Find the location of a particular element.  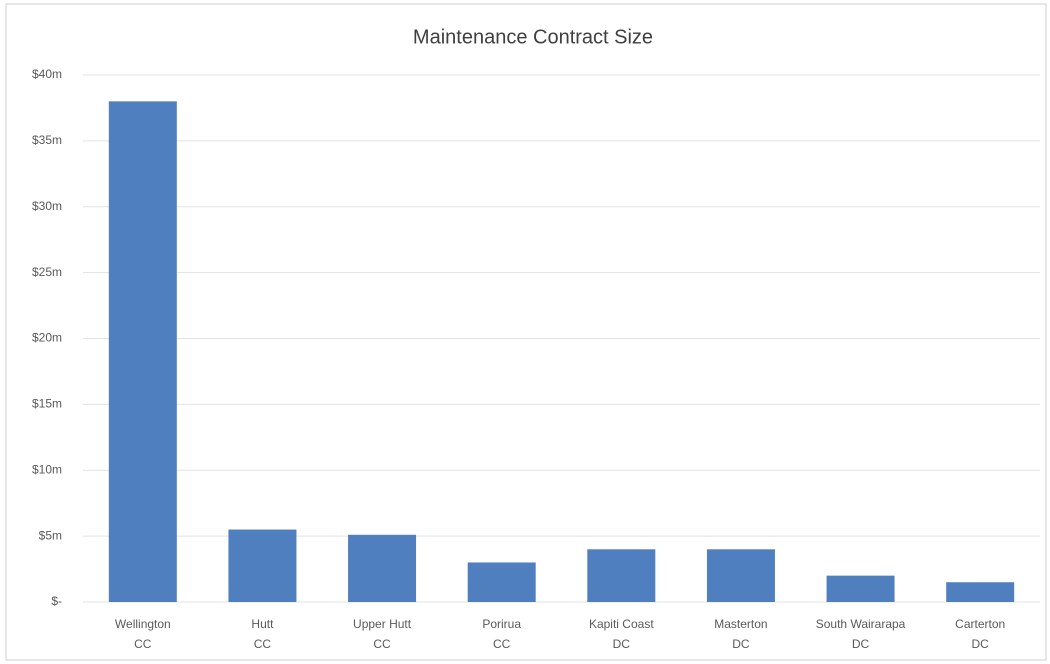

y-tick-label: $10m is located at coordinates (47, 469).